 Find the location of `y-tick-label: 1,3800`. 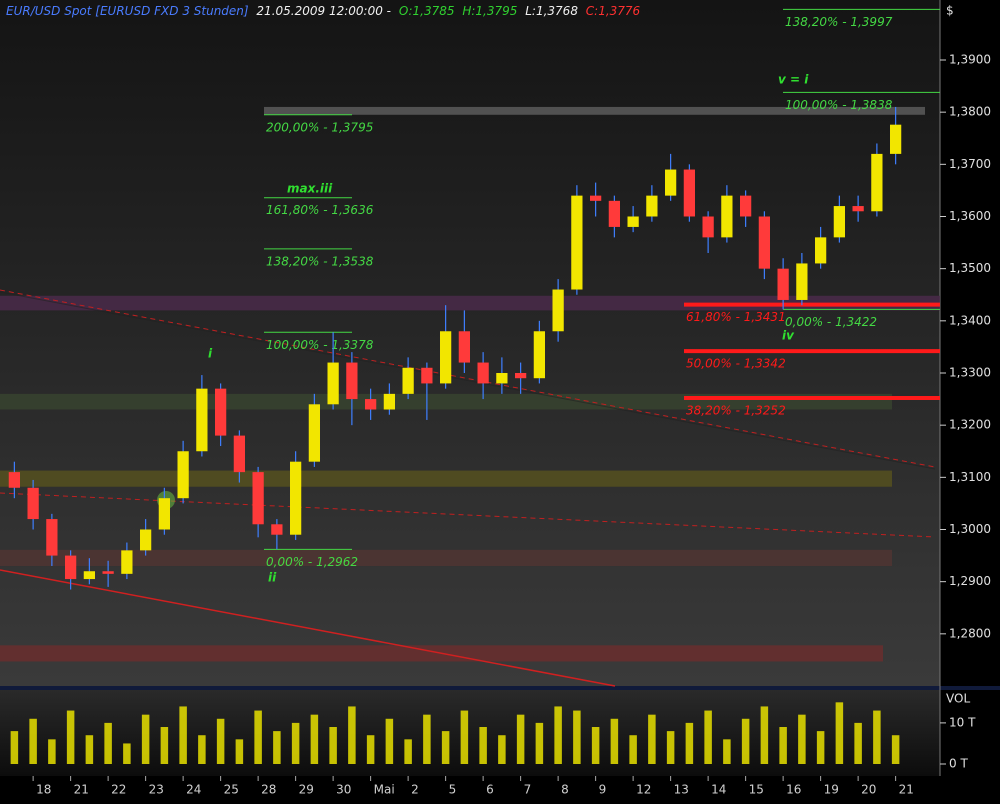

y-tick-label: 1,3800 is located at coordinates (970, 112).